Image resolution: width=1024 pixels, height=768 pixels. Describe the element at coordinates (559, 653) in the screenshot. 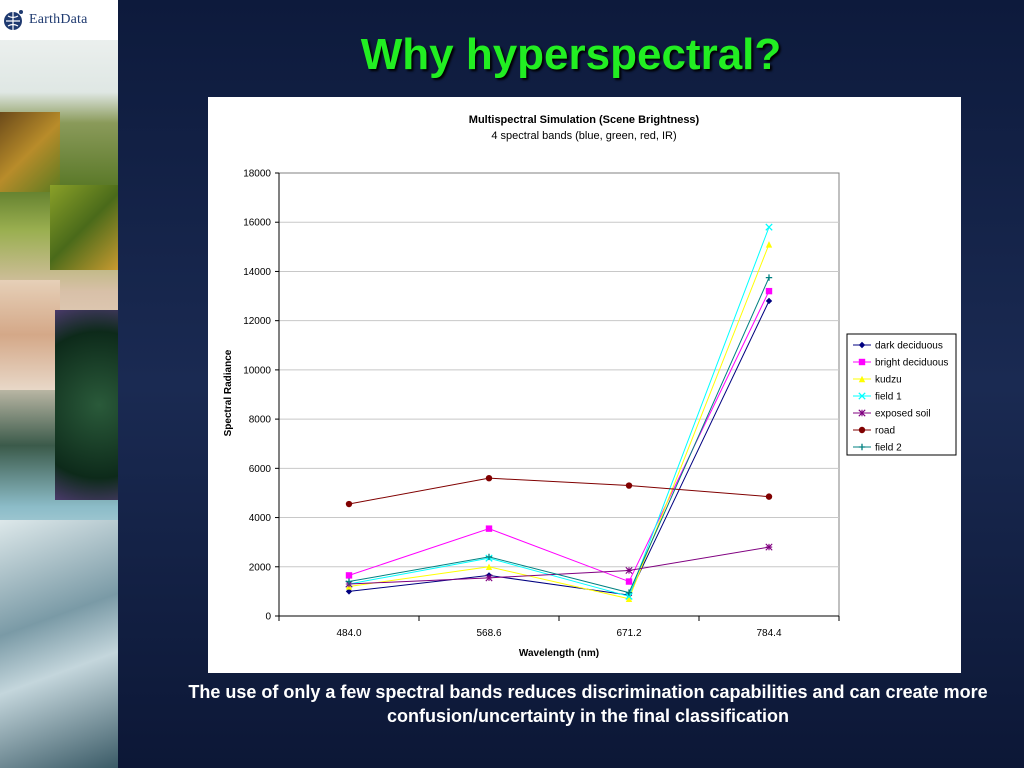

I see `x-axis-label: Wavelength (nm)` at that location.